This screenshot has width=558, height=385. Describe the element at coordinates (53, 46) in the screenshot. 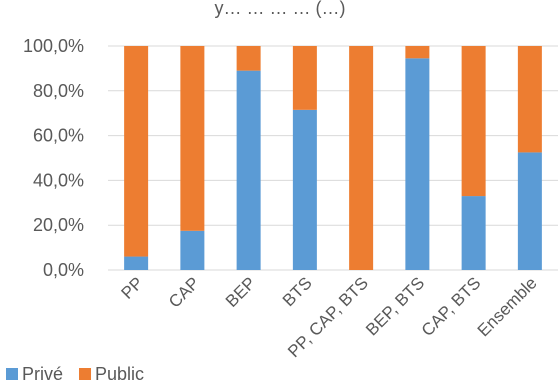

I see `y-tick-label: 100,0%` at that location.